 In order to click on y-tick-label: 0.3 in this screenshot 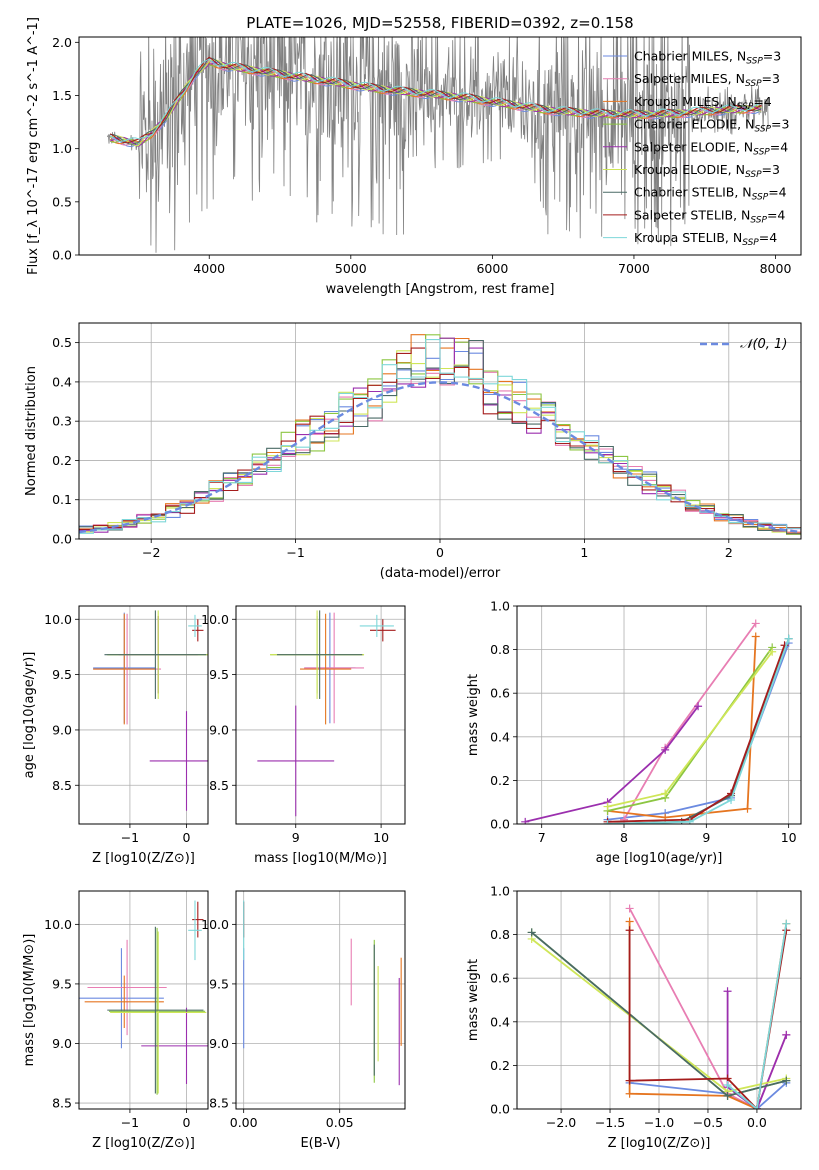, I will do `click(62, 421)`.